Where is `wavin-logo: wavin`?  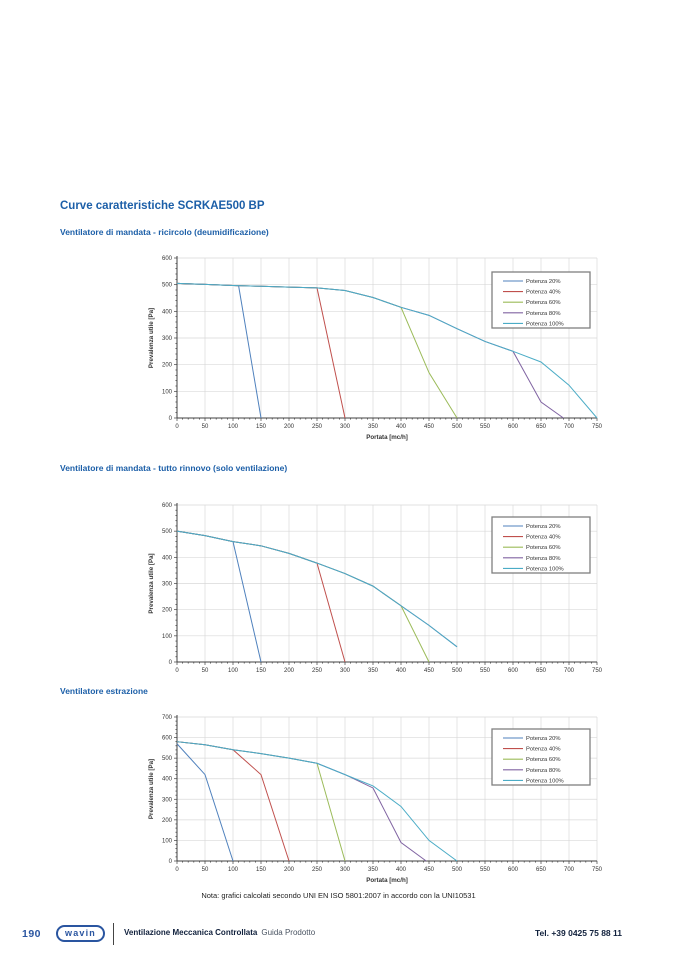 wavin-logo: wavin is located at coordinates (81, 933).